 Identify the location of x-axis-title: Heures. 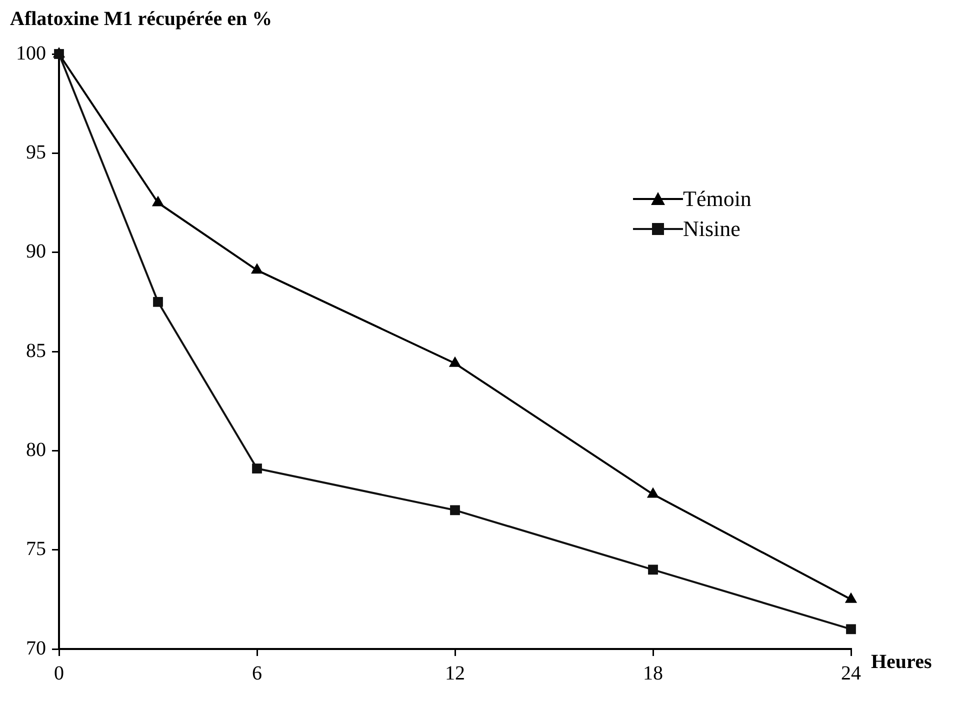
(901, 662).